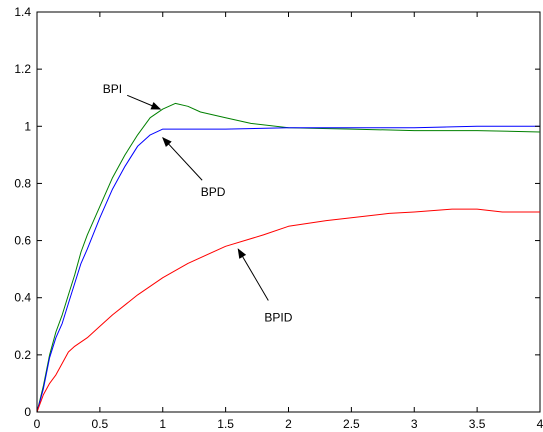 This screenshot has width=543, height=432. I want to click on x-tick-label: 2, so click(288, 424).